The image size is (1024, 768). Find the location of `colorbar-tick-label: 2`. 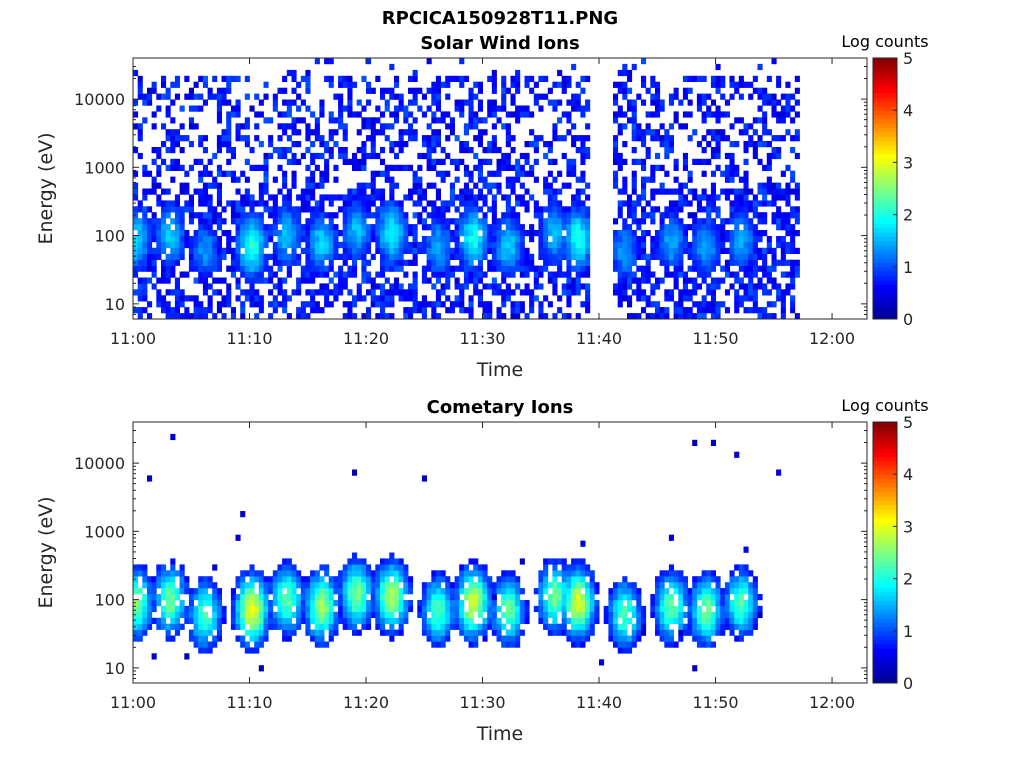

colorbar-tick-label: 2 is located at coordinates (908, 215).